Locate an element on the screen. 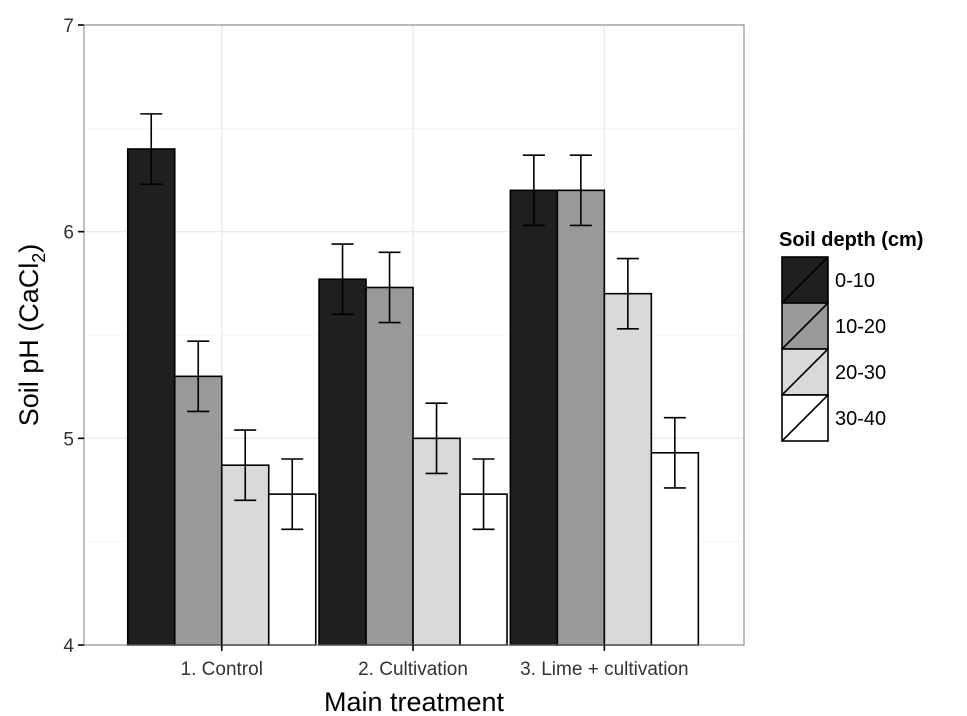 This screenshot has height=716, width=967. y-axis: 4 5 6 7 is located at coordinates (73, 336).